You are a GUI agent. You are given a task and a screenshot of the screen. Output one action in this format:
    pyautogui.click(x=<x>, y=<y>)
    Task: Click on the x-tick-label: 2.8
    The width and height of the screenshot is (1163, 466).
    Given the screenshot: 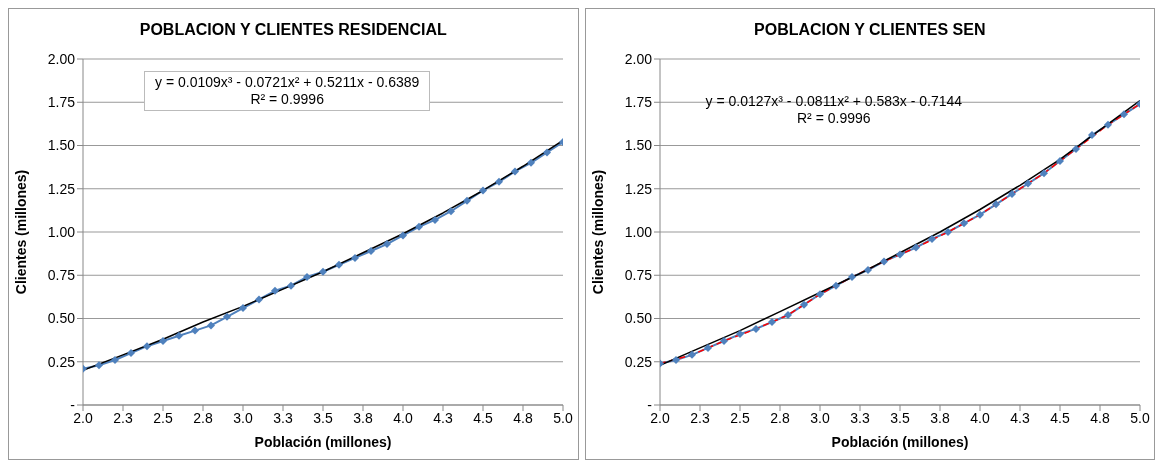 What is the action you would take?
    pyautogui.click(x=203, y=417)
    